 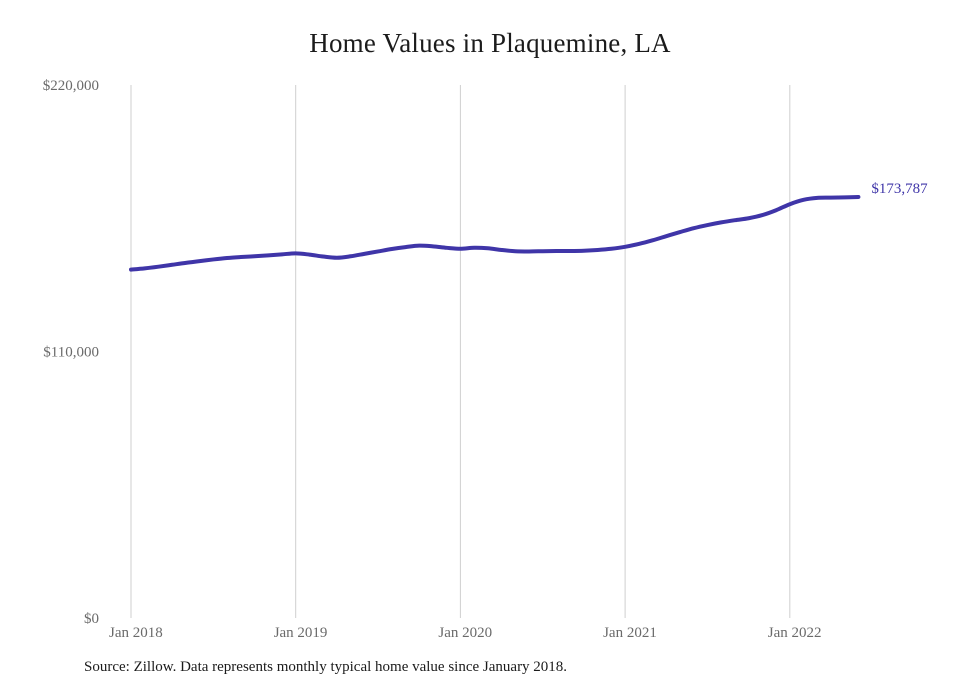 I want to click on x-axis-tick-labels: Jan 2018 Jan 2019 Jan 2020 Jan 2021 Jan 2022, so click(x=465, y=633).